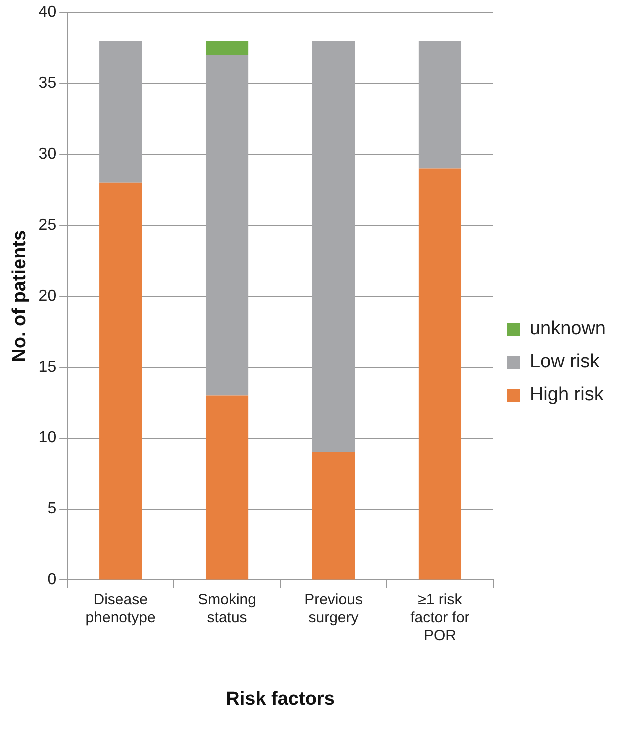 The image size is (621, 735). What do you see at coordinates (121, 608) in the screenshot?
I see `x-tick-label: Disease phenotype` at bounding box center [121, 608].